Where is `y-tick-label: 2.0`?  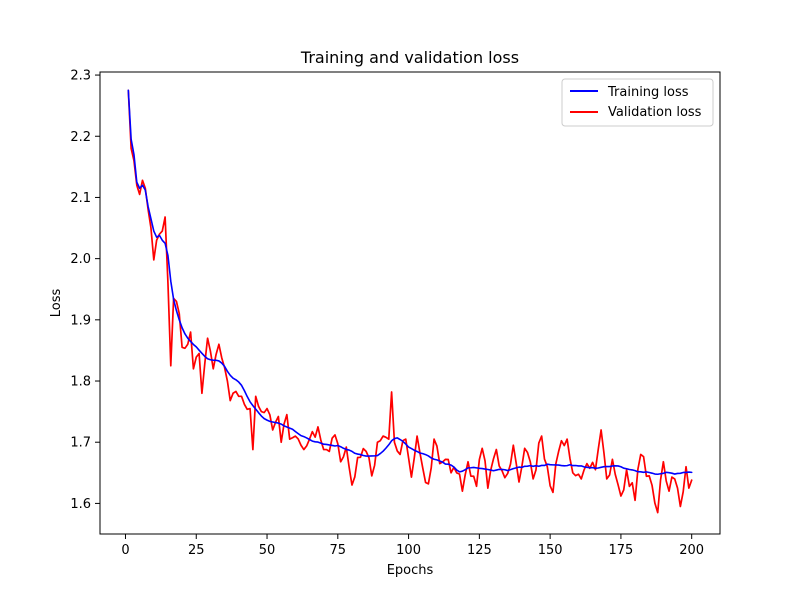
y-tick-label: 2.0 is located at coordinates (80, 259).